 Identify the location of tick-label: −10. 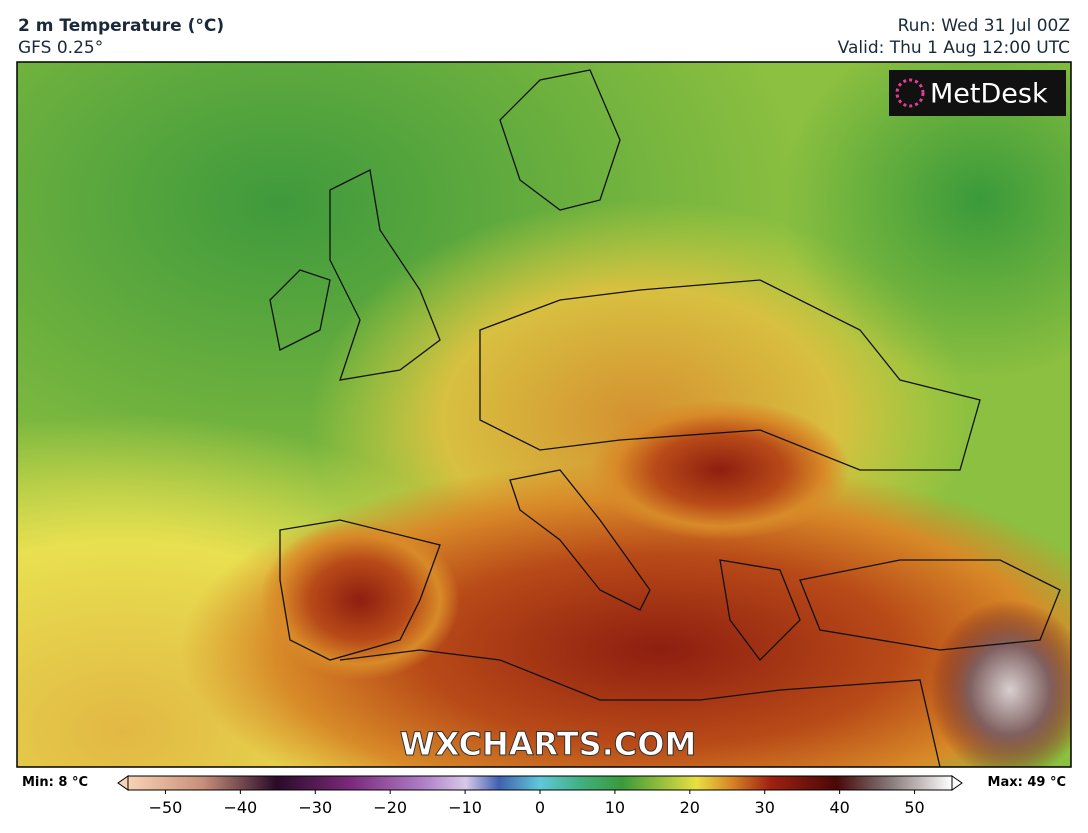
(465, 807).